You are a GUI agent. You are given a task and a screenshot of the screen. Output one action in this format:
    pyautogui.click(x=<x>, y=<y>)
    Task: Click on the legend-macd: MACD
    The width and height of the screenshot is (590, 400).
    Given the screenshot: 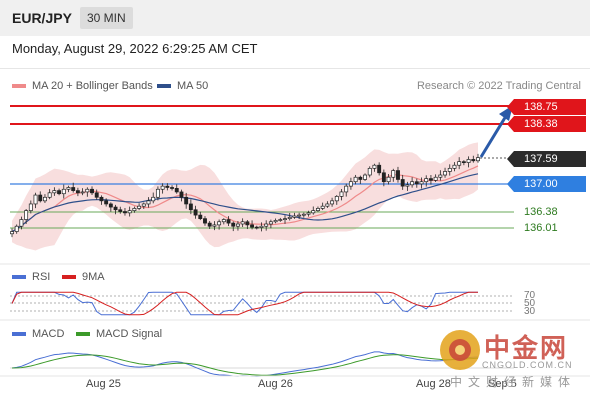 What is the action you would take?
    pyautogui.click(x=38, y=334)
    